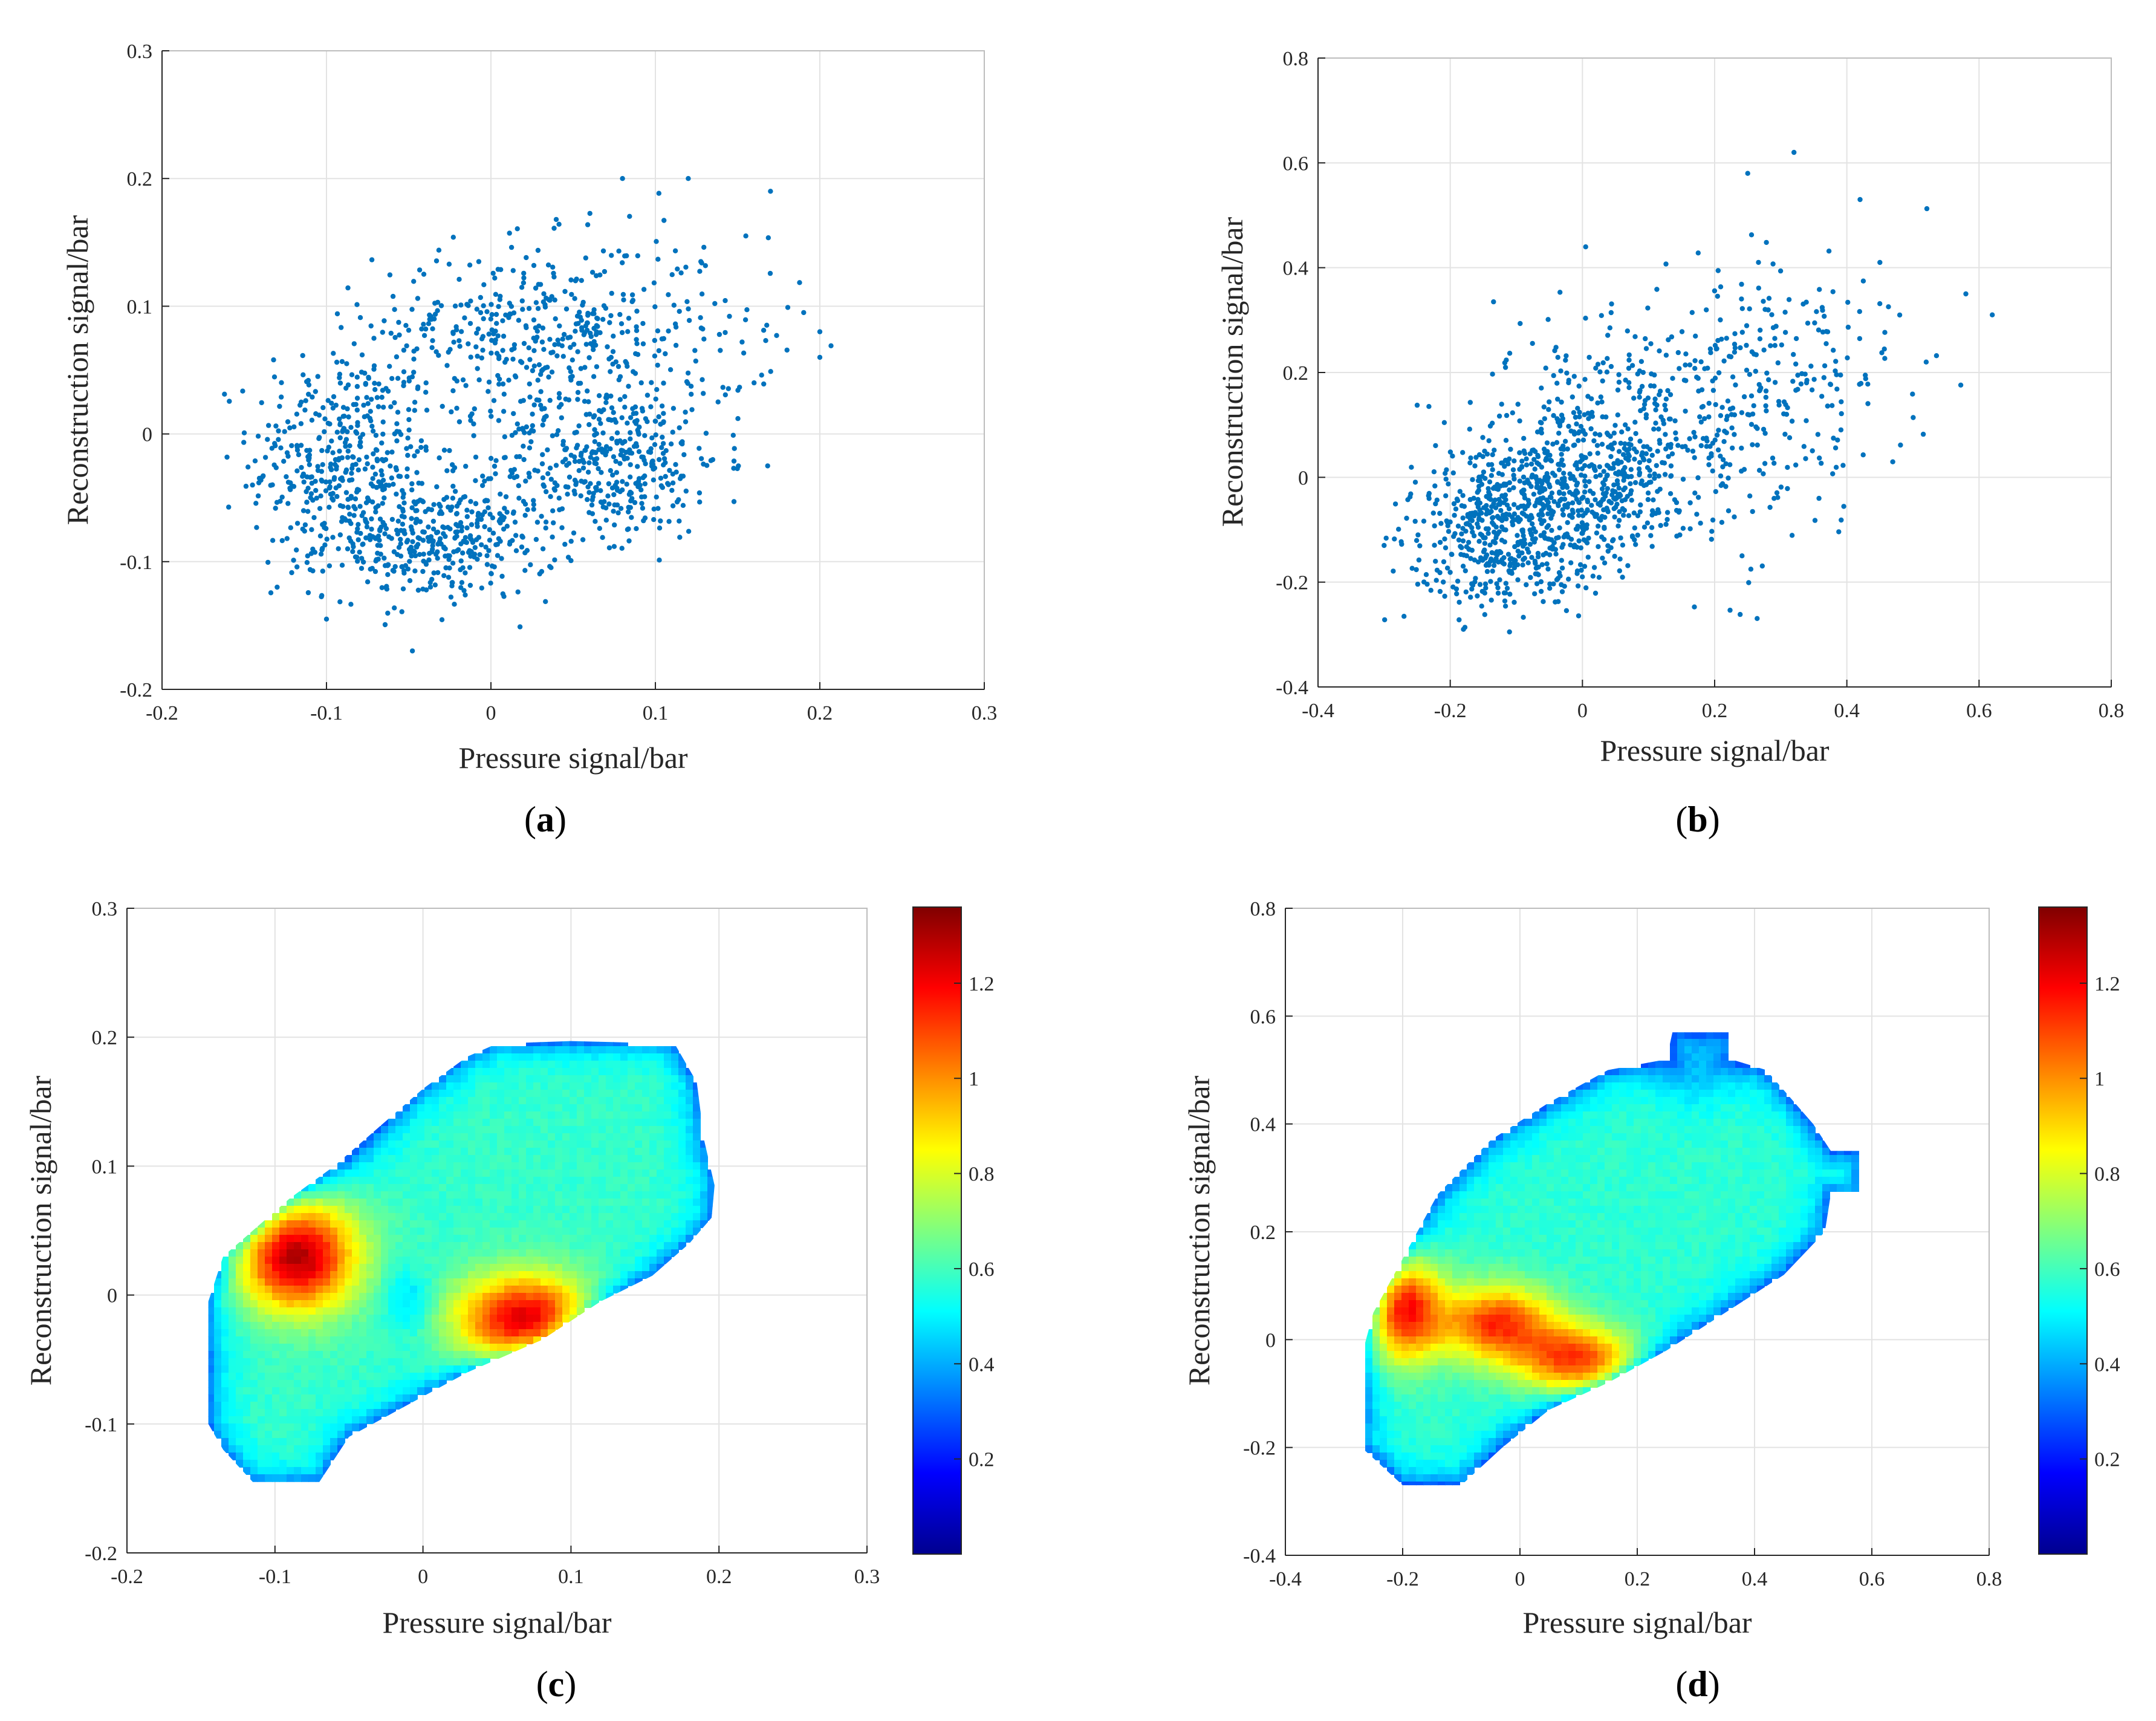 The width and height of the screenshot is (2156, 1721). Describe the element at coordinates (136, 562) in the screenshot. I see `y-tick-label: -0.1` at that location.